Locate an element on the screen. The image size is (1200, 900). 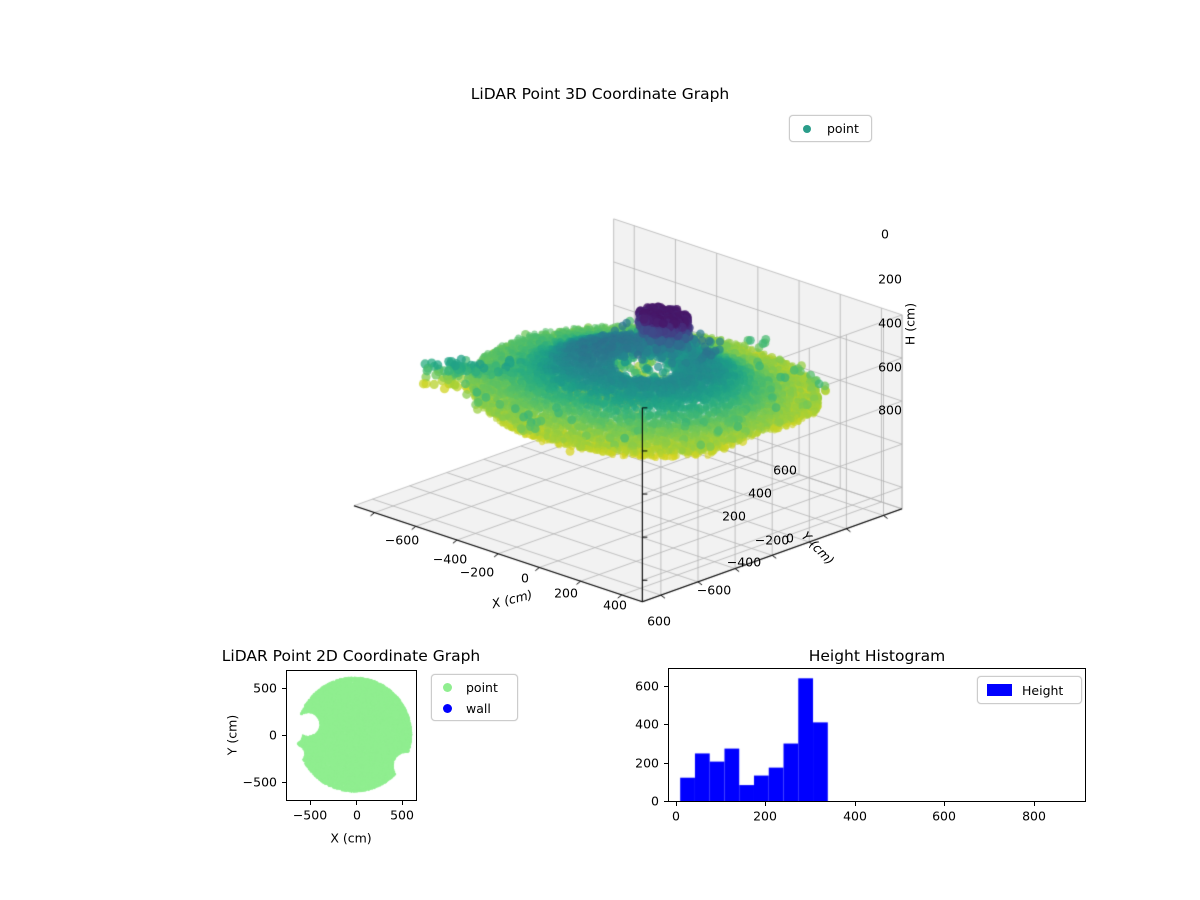
axis2d-y-label: Y (cm) is located at coordinates (232, 735).